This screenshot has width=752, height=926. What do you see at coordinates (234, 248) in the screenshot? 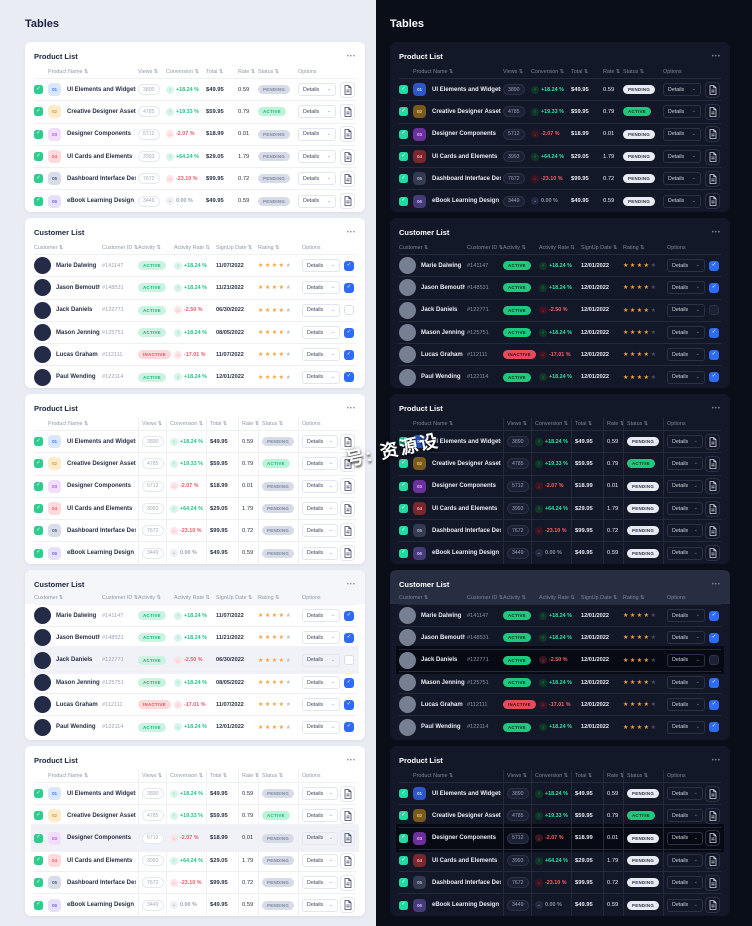
I see `column-header: SignUp Date ⇅` at bounding box center [234, 248].